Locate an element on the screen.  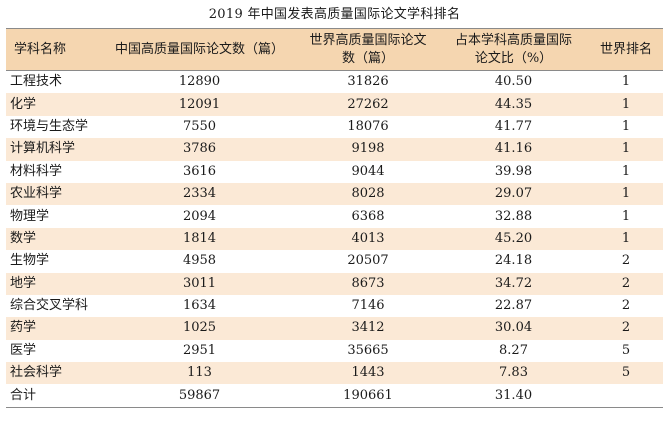
cell-china-papers: 1025 is located at coordinates (199, 328).